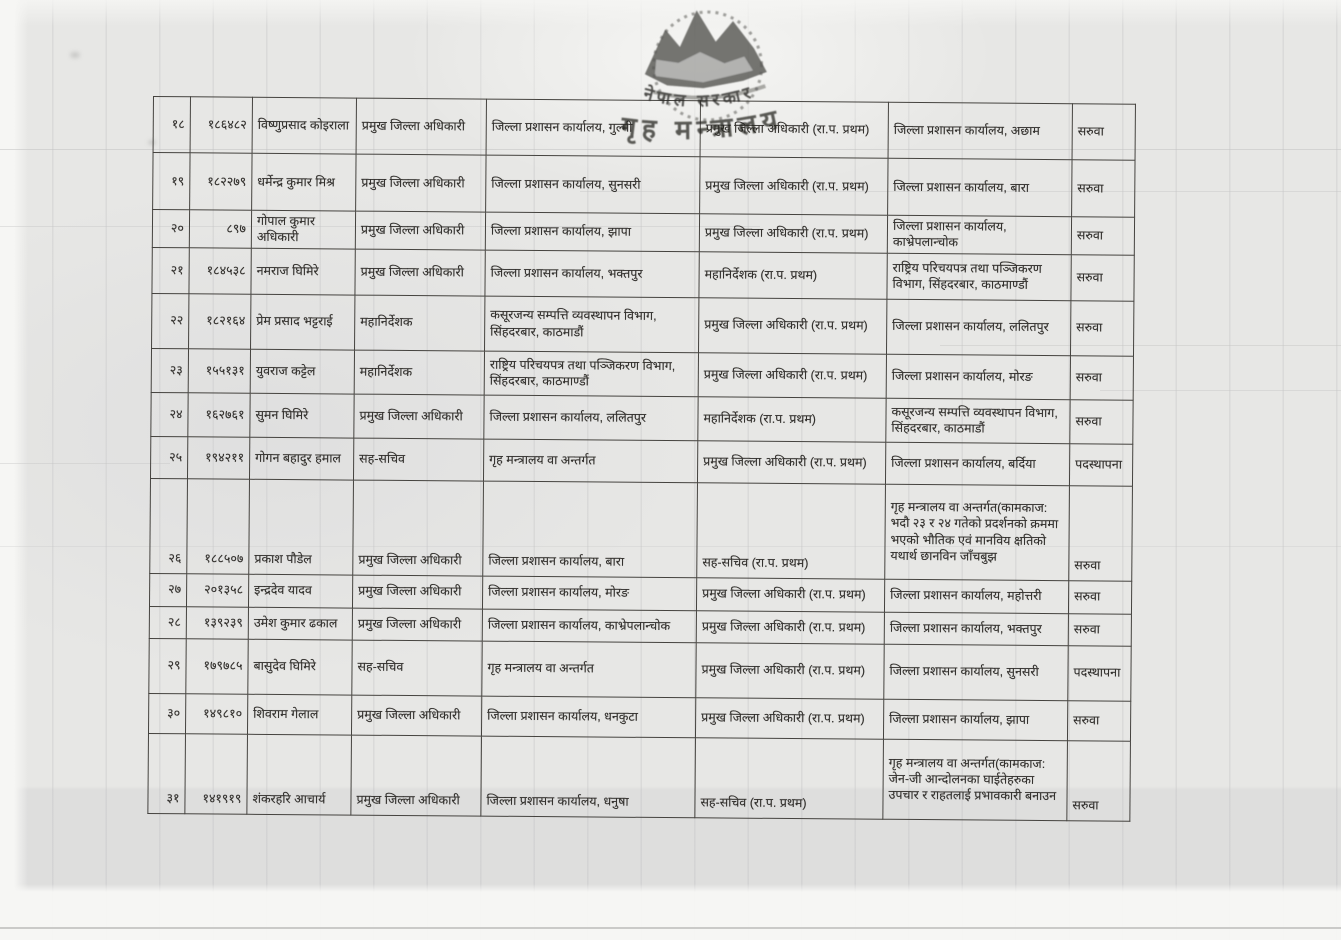 The height and width of the screenshot is (940, 1341). Describe the element at coordinates (168, 589) in the screenshot. I see `cell-serial: २७` at that location.